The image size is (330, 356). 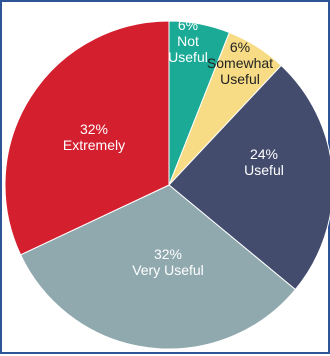 What do you see at coordinates (94, 129) in the screenshot?
I see `slice-label-4-line-0: 32%` at bounding box center [94, 129].